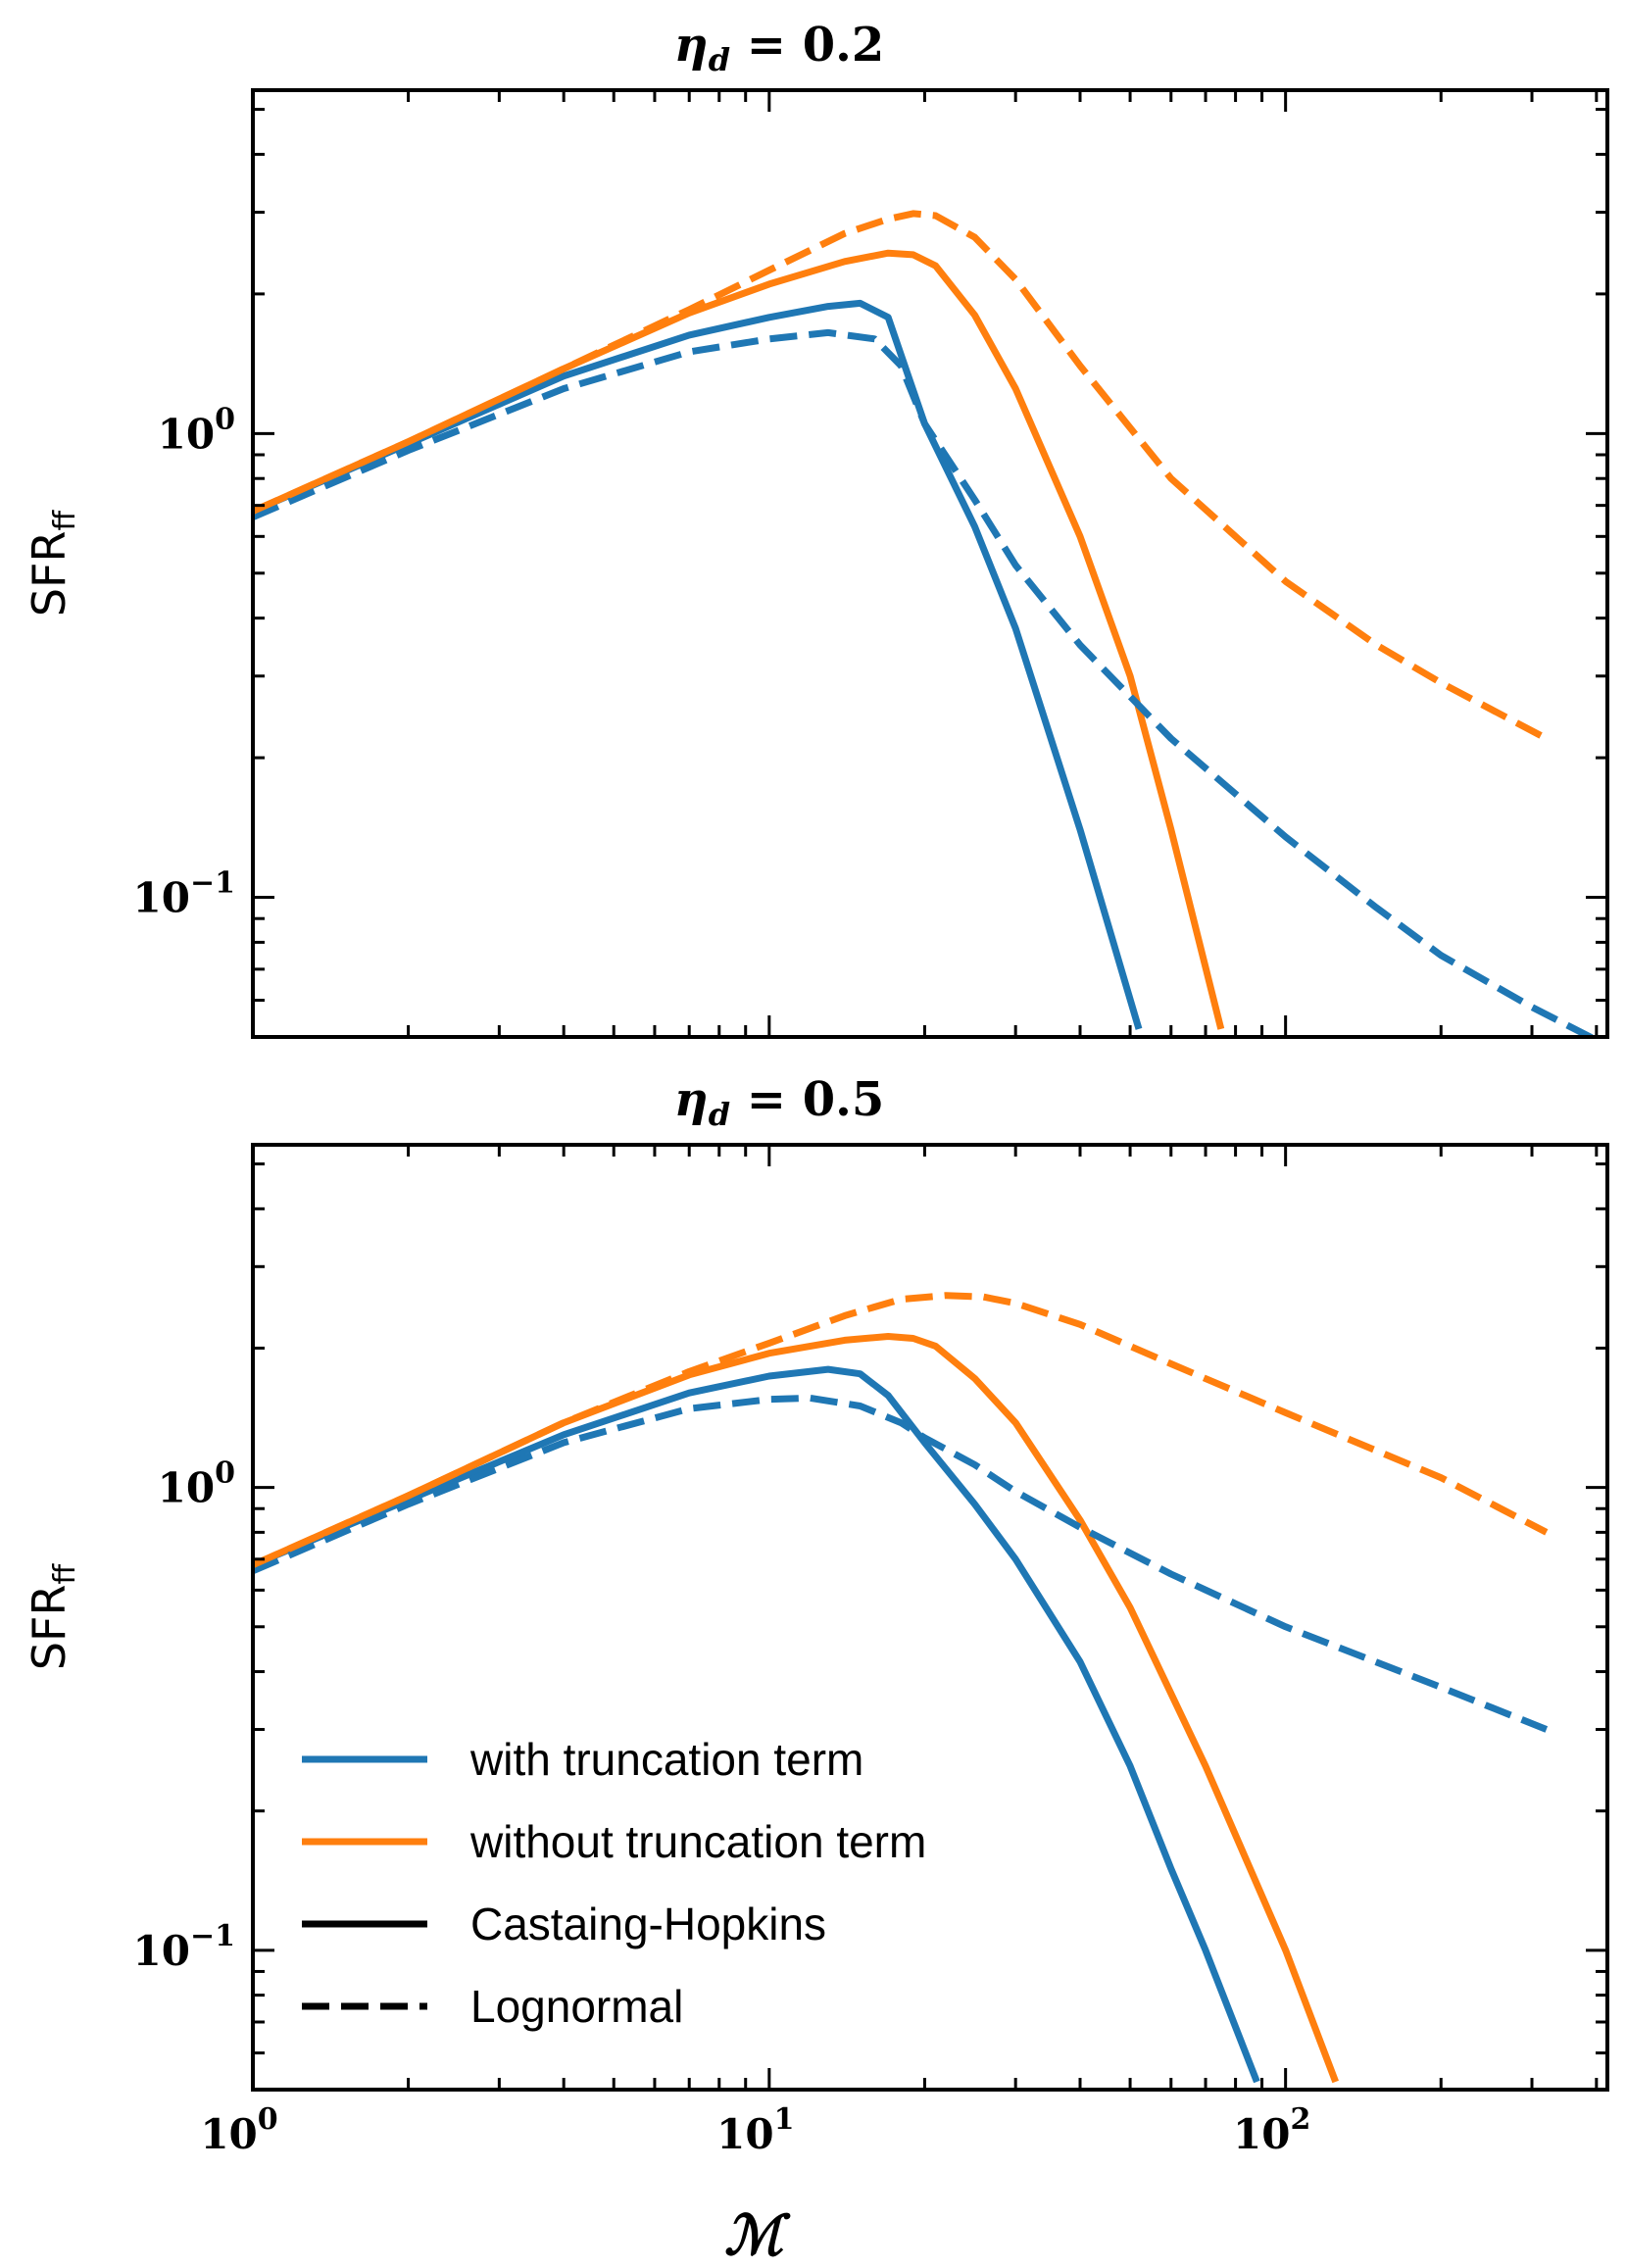 This screenshot has height=2268, width=1626. What do you see at coordinates (666, 1759) in the screenshot?
I see `legend-label-1: with truncation term` at bounding box center [666, 1759].